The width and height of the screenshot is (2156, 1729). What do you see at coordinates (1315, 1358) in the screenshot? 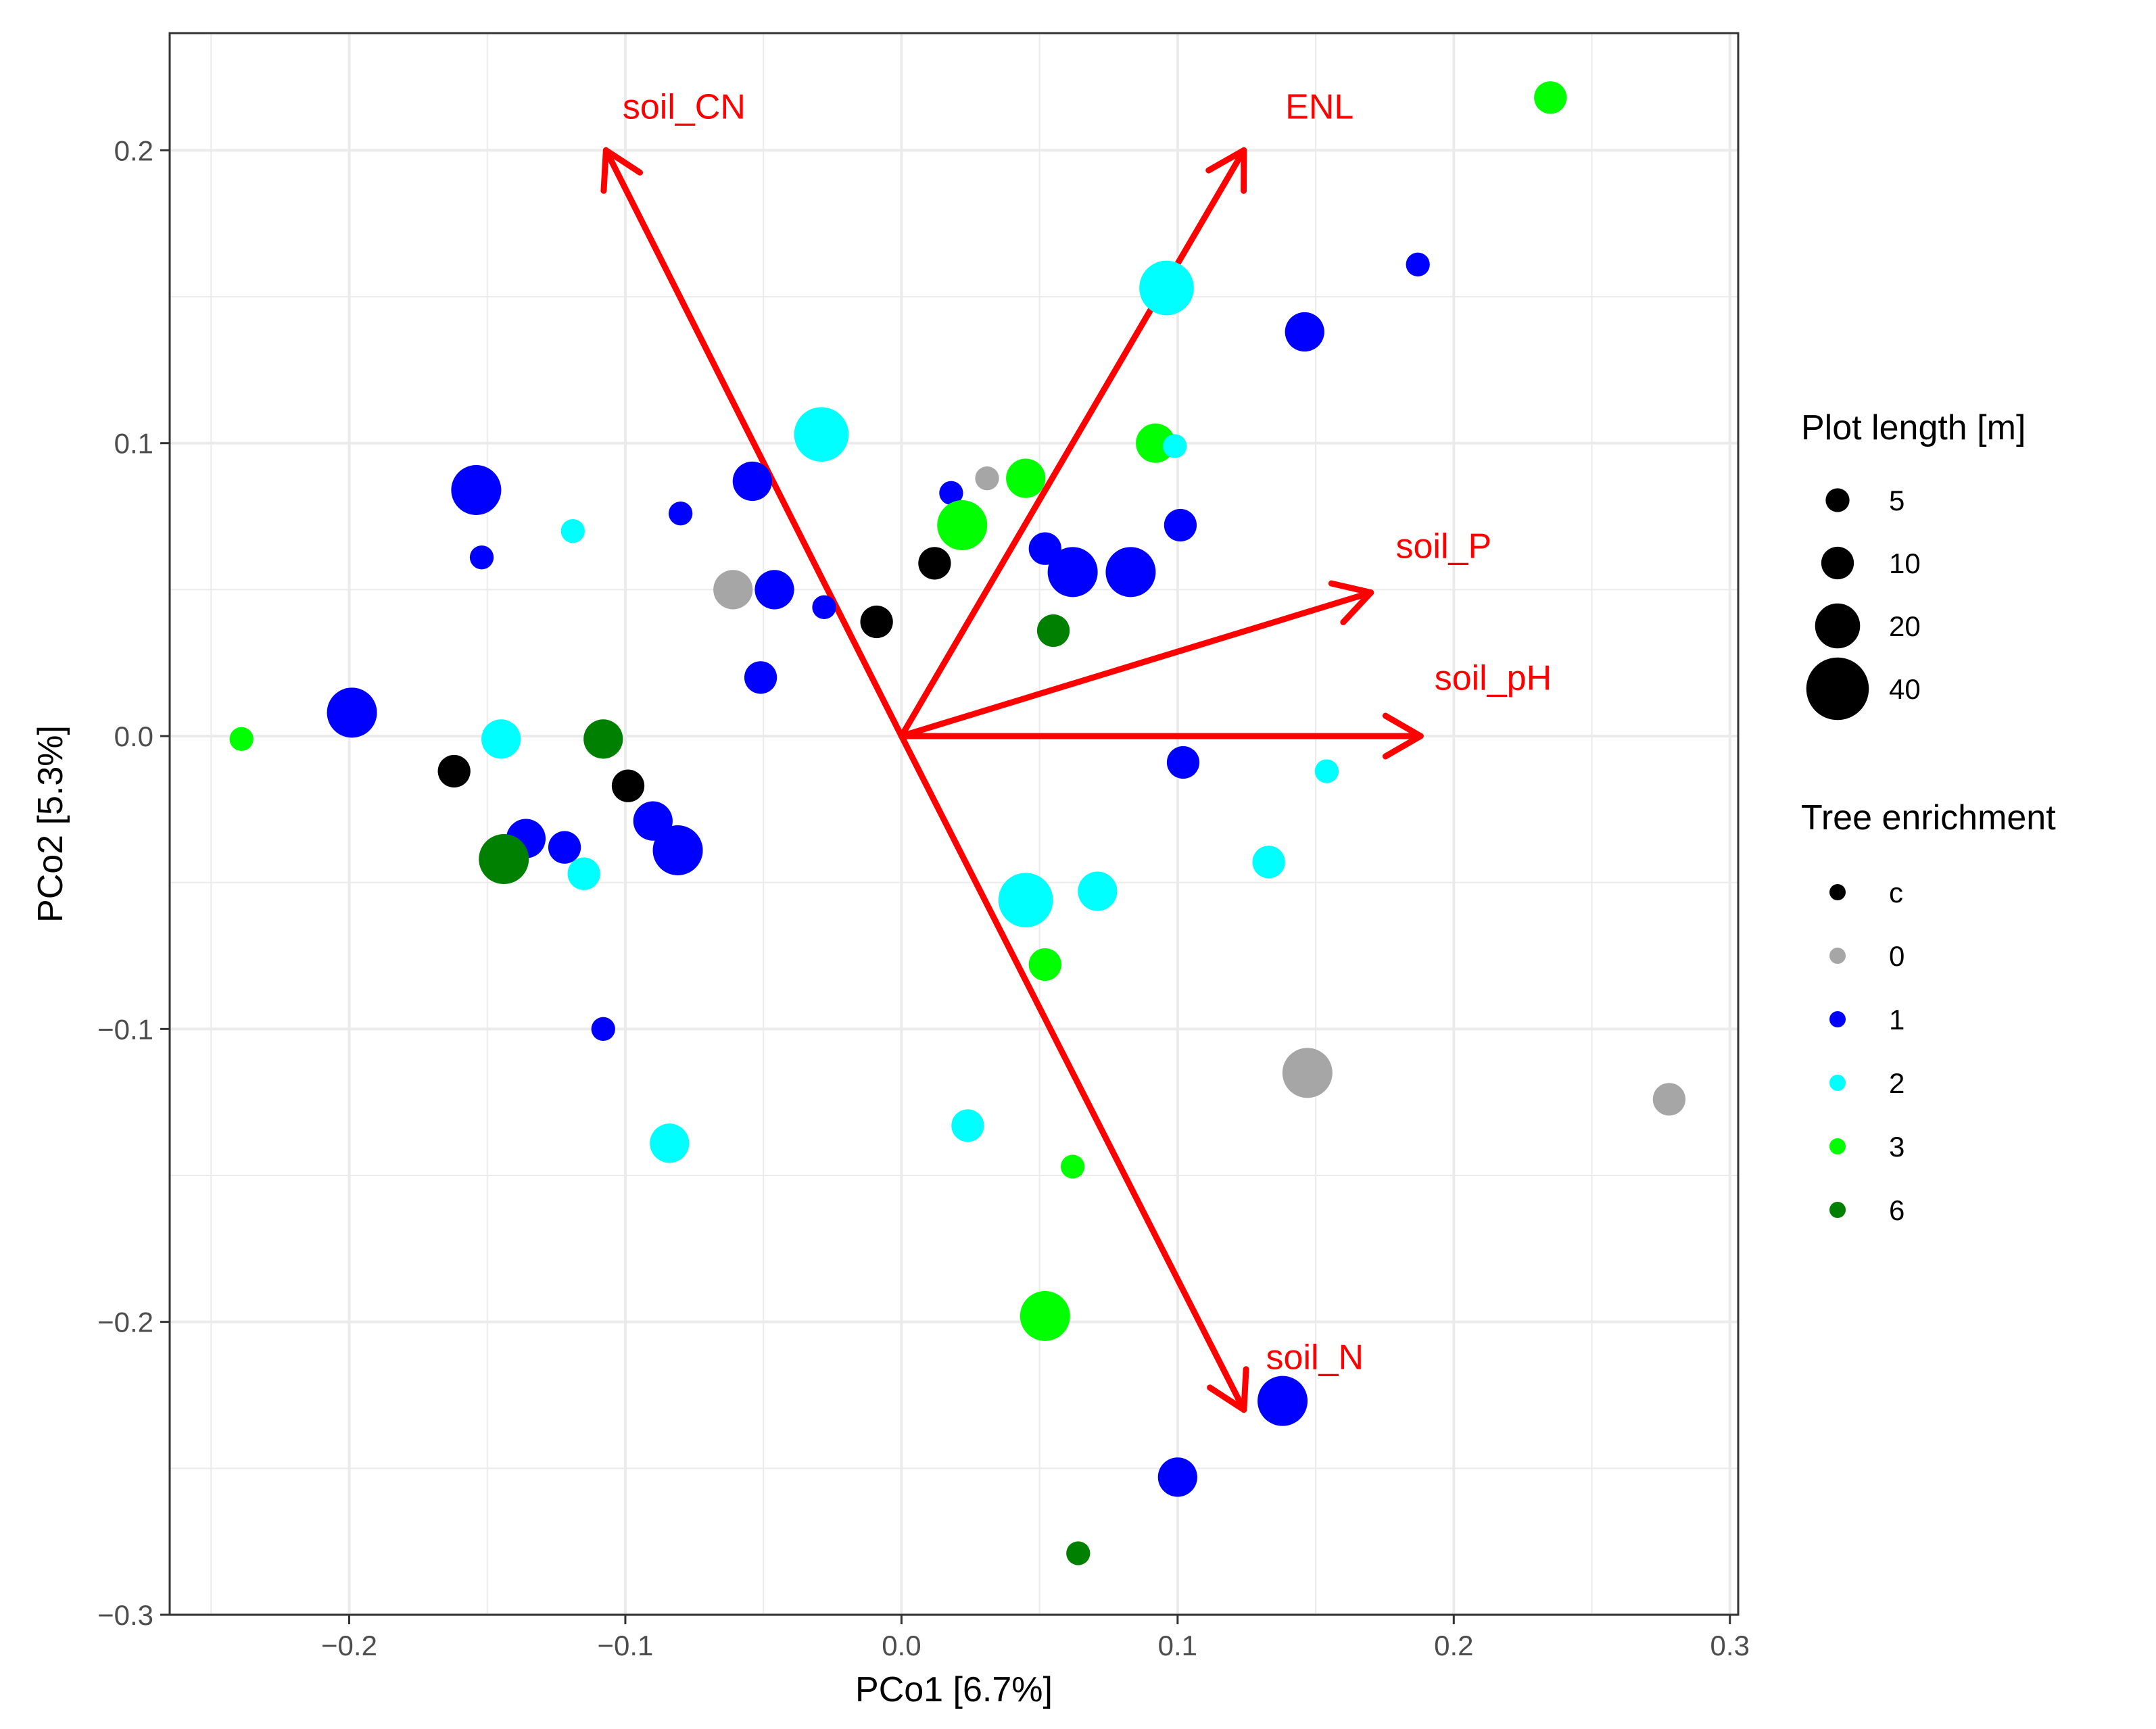
I see `vector-label: soil_N` at bounding box center [1315, 1358].